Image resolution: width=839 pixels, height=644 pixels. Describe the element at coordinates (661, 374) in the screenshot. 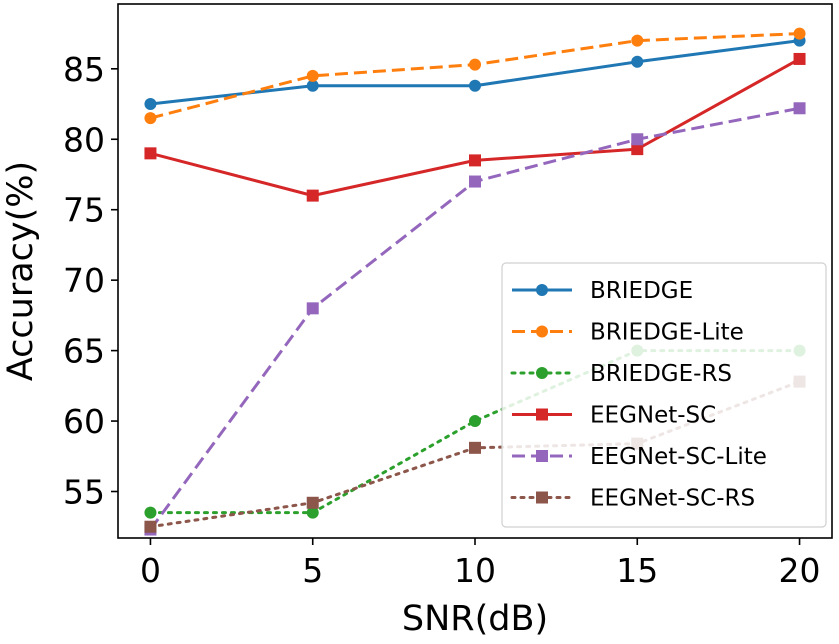

I see `legend-label: BRIEDGE-RS` at that location.